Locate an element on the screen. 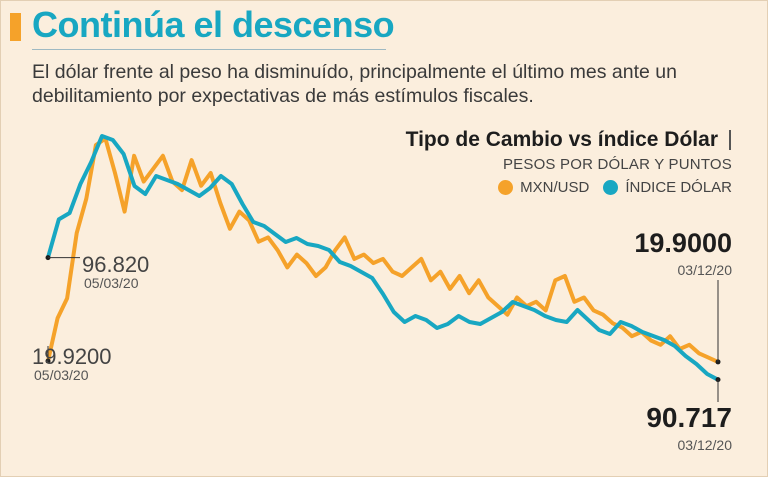  legend-title: Tipo de Cambio vs índice Dólar is located at coordinates (561, 139).